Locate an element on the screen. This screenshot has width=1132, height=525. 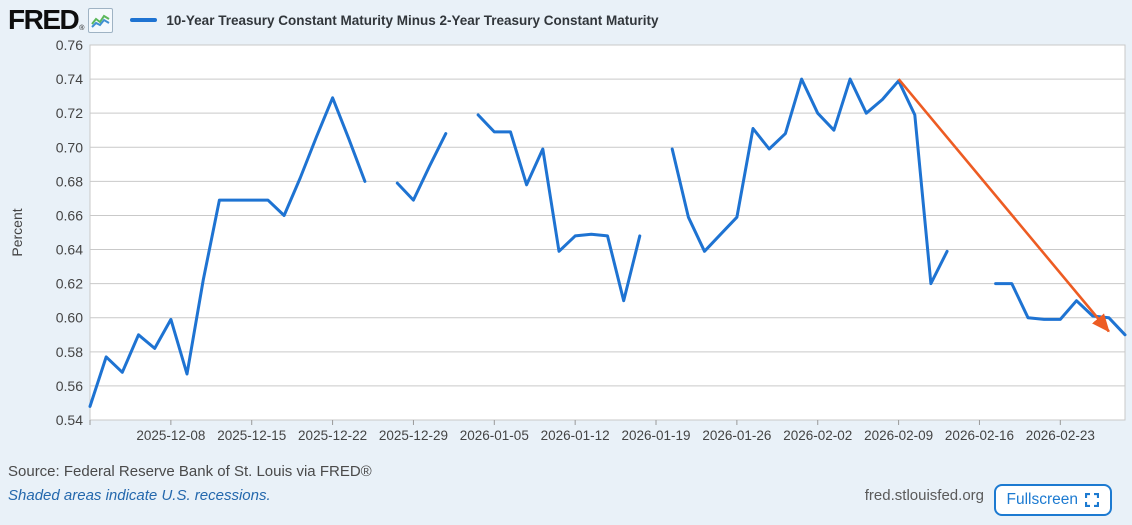
x-tick-label: 2026-02-16 is located at coordinates (979, 435).